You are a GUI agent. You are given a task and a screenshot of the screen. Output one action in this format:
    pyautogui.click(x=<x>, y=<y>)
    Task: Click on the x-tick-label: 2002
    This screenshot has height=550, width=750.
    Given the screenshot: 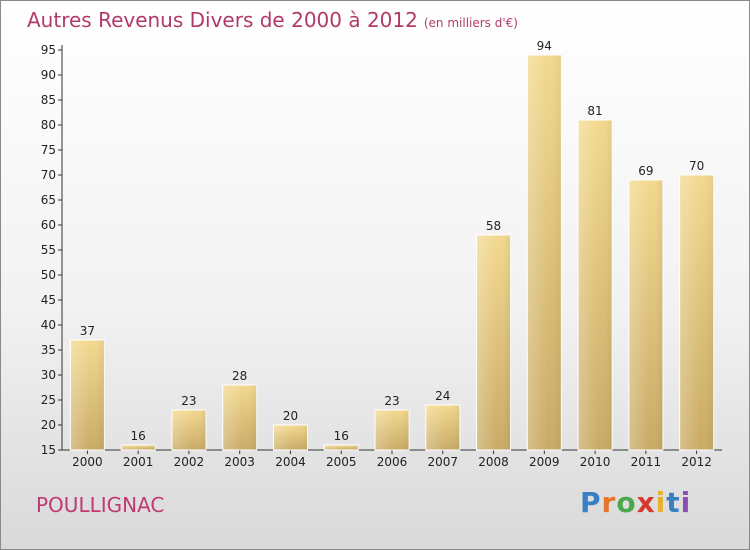 What is the action you would take?
    pyautogui.click(x=189, y=462)
    